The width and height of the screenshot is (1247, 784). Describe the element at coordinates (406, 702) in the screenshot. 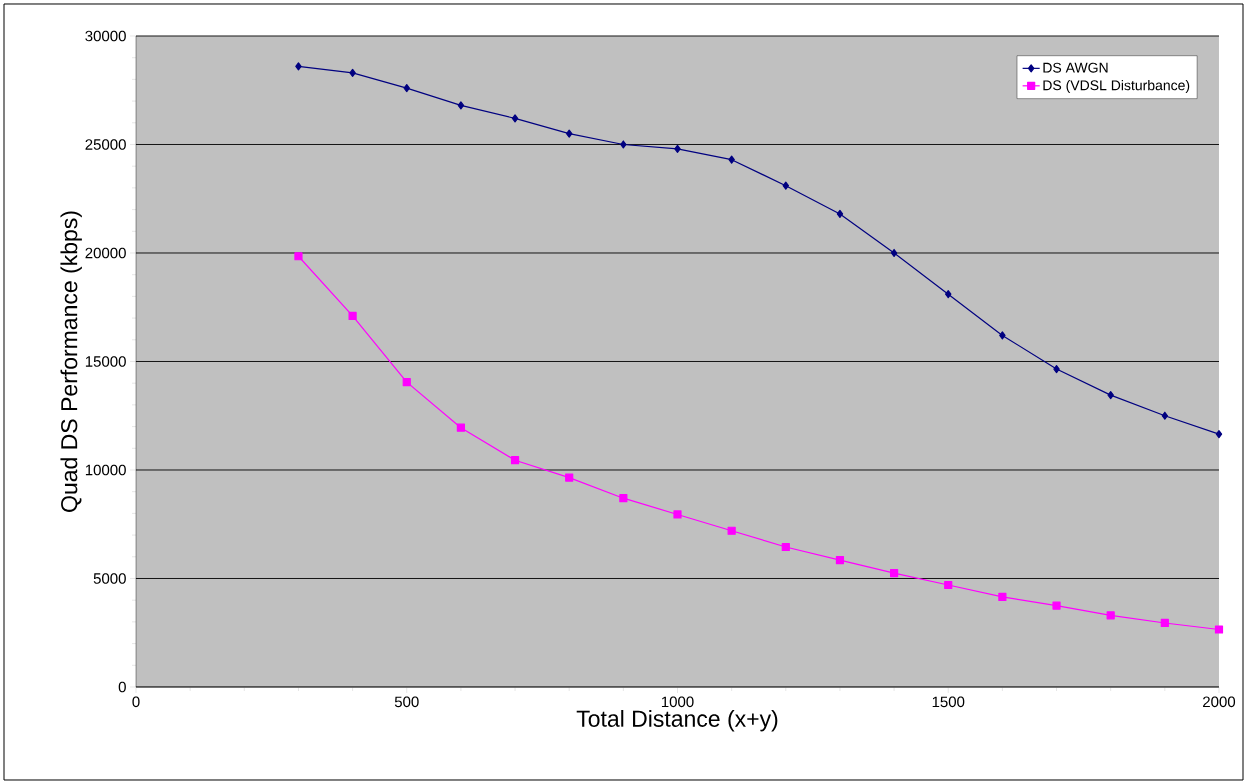

I see `x-tick-label: 500` at that location.